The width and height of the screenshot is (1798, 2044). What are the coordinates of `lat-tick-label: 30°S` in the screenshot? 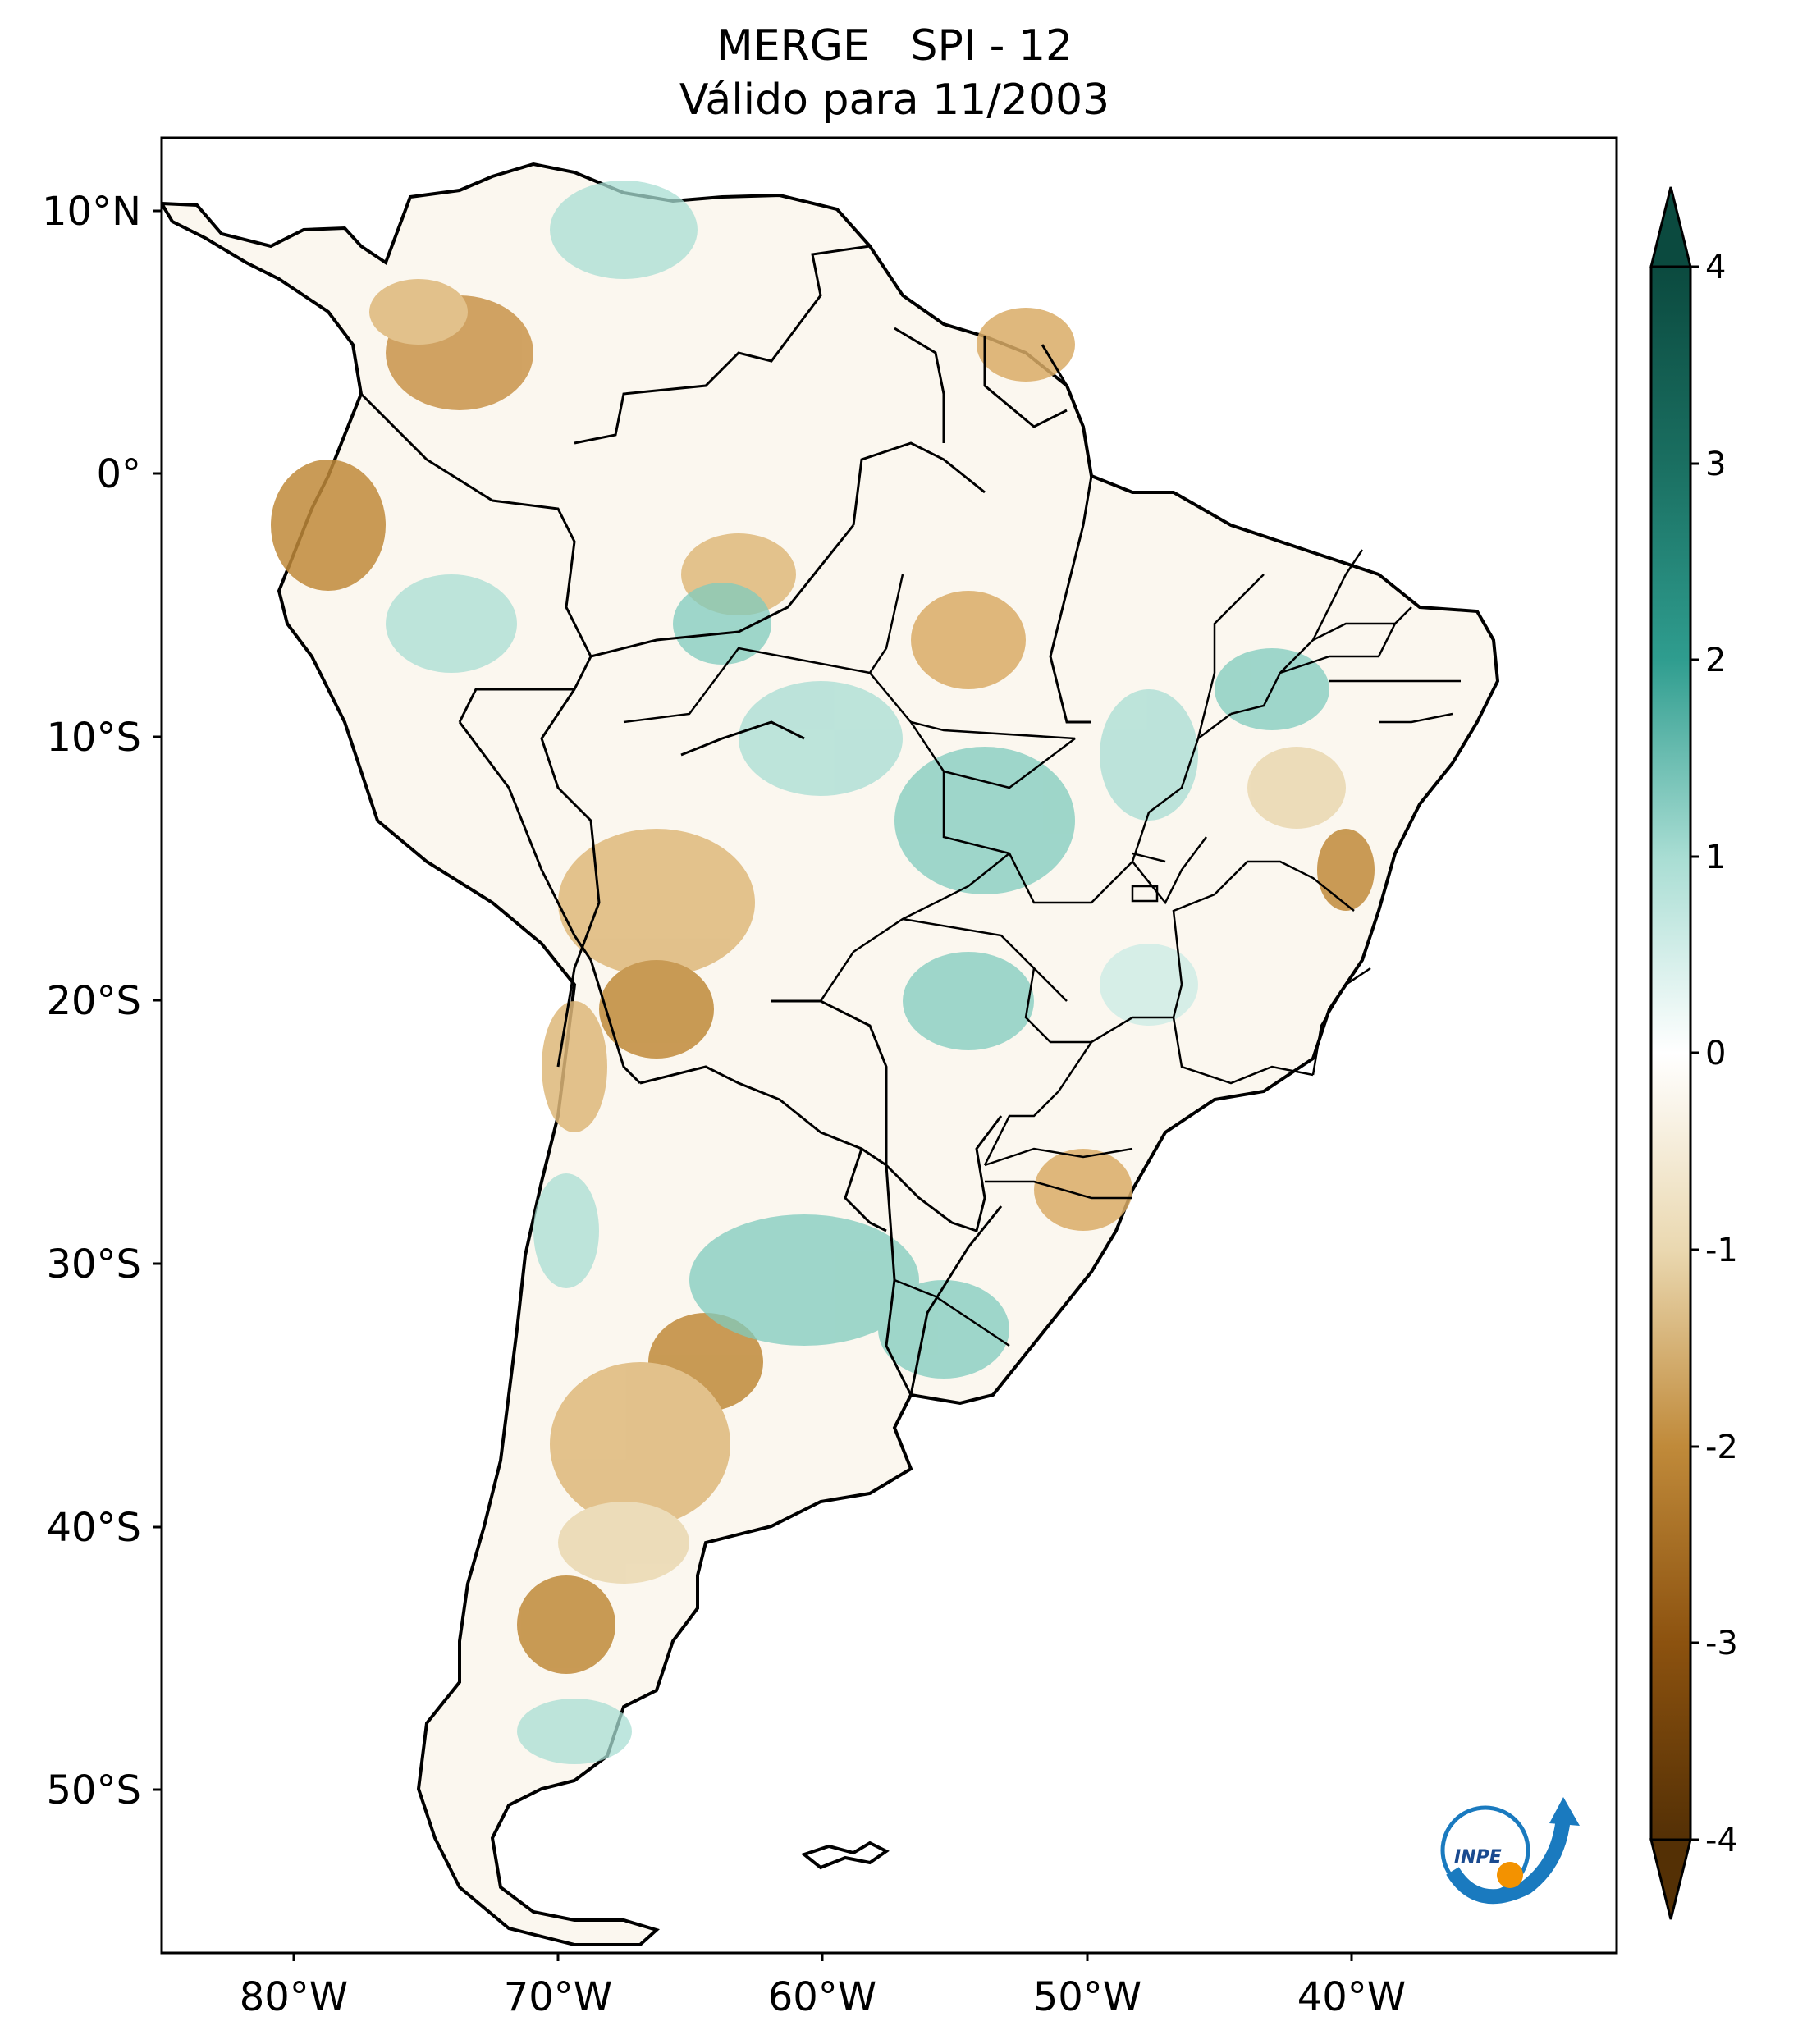 It's located at (93, 1264).